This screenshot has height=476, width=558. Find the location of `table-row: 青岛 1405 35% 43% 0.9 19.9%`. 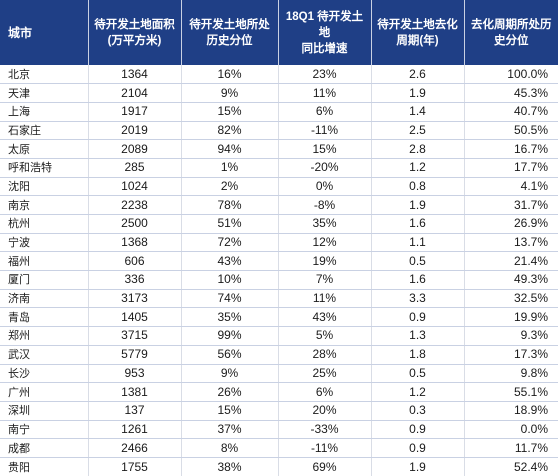

table-row: 青岛 1405 35% 43% 0.9 19.9% is located at coordinates (279, 317).